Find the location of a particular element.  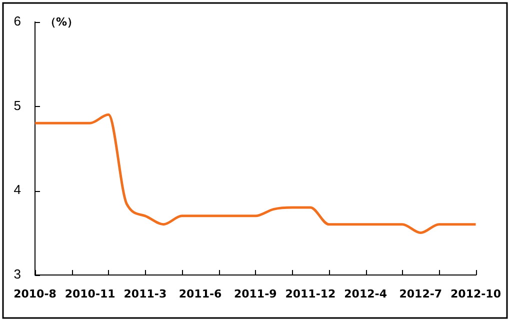

x-tick-label: 2010-8 is located at coordinates (35, 293).